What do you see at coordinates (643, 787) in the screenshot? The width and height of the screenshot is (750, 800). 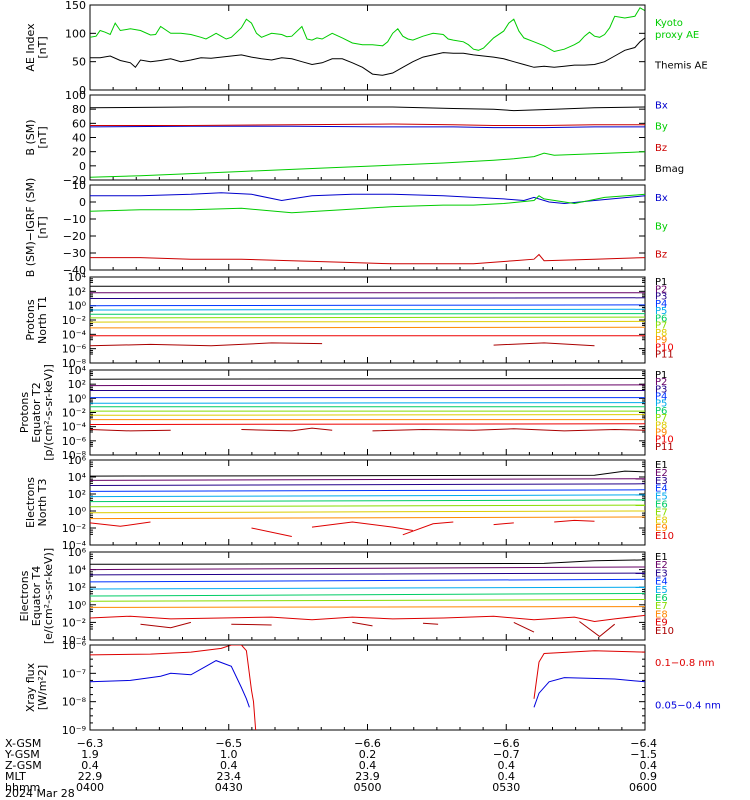 I see `ephemeris-value: 0600` at bounding box center [643, 787].